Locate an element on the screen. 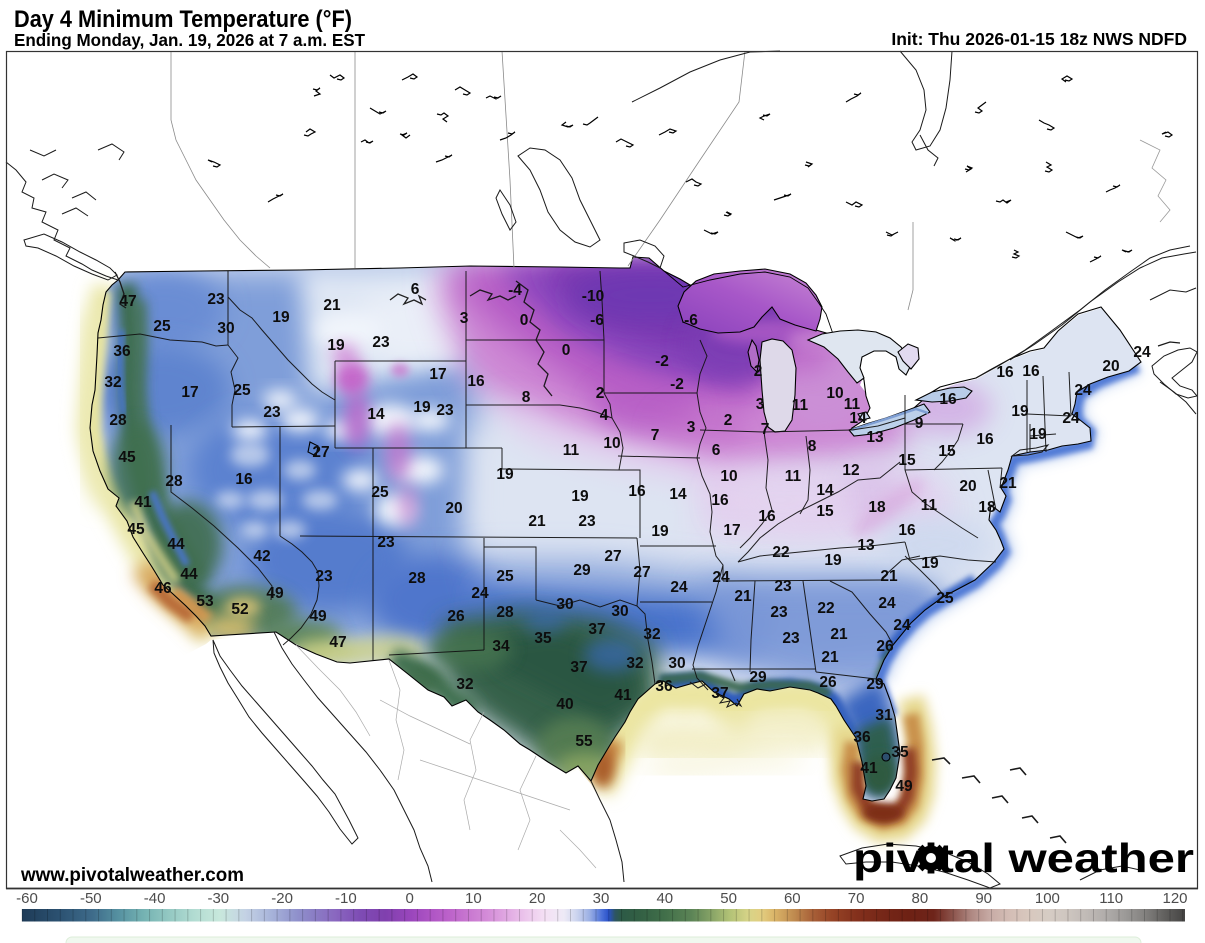  svg-text: piv tal weather is located at coordinates (1023, 858).